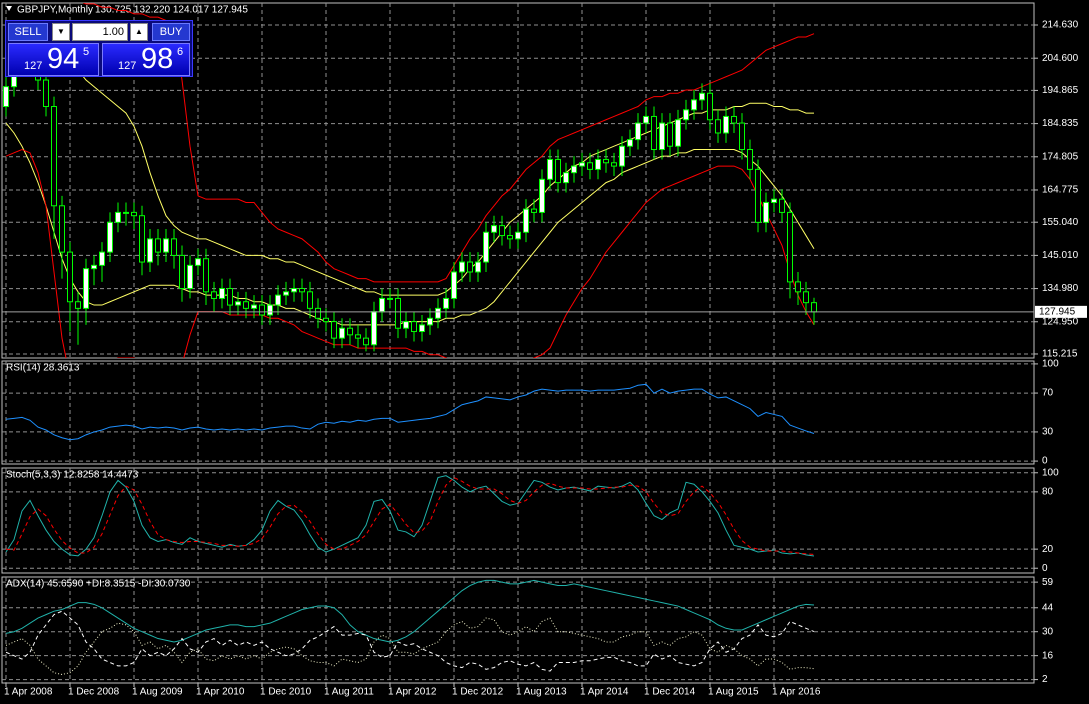  I want to click on trade-panel: SELL ▼ 1.00 ▲ BUY 127 94 5 127 98 6, so click(99, 48).